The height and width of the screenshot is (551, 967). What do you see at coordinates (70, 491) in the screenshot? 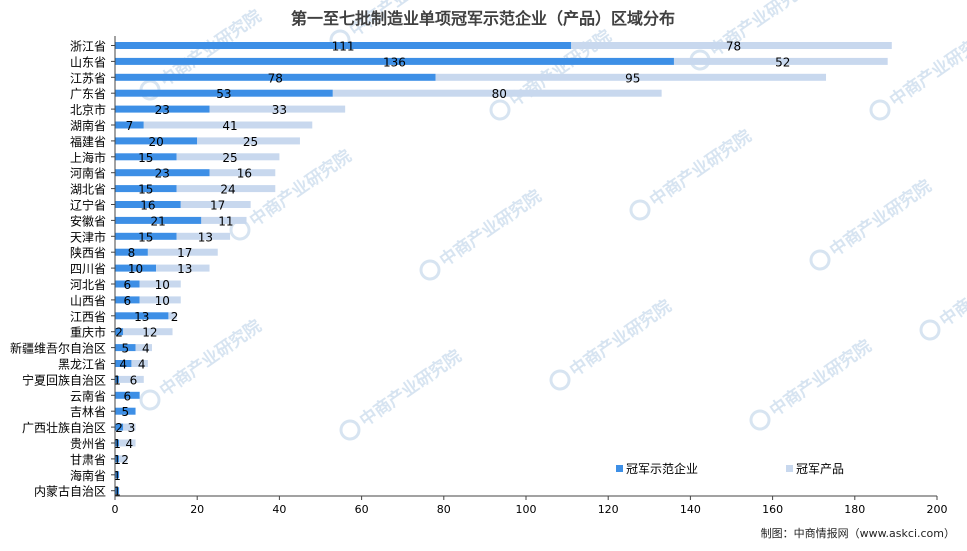
I see `category-label: 内蒙古自治区` at bounding box center [70, 491].